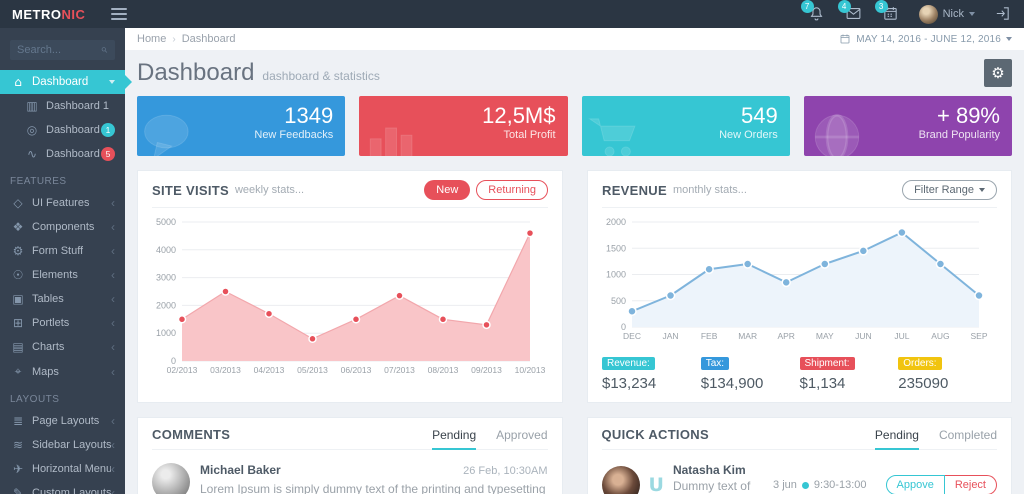 This screenshot has width=1024, height=494. Describe the element at coordinates (119, 14) in the screenshot. I see `sidebar-toggle-icon` at that location.